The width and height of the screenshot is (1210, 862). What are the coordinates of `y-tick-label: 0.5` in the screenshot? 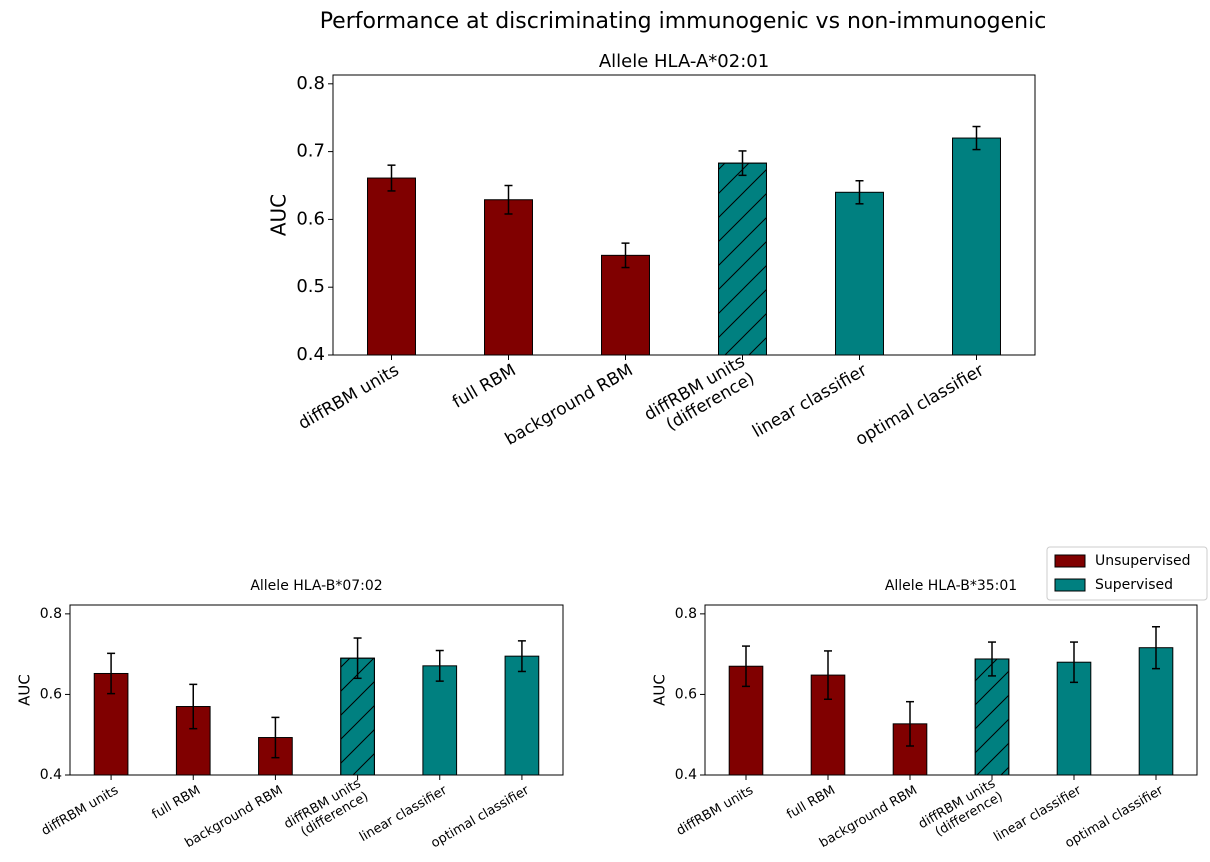 It's located at (310, 286).